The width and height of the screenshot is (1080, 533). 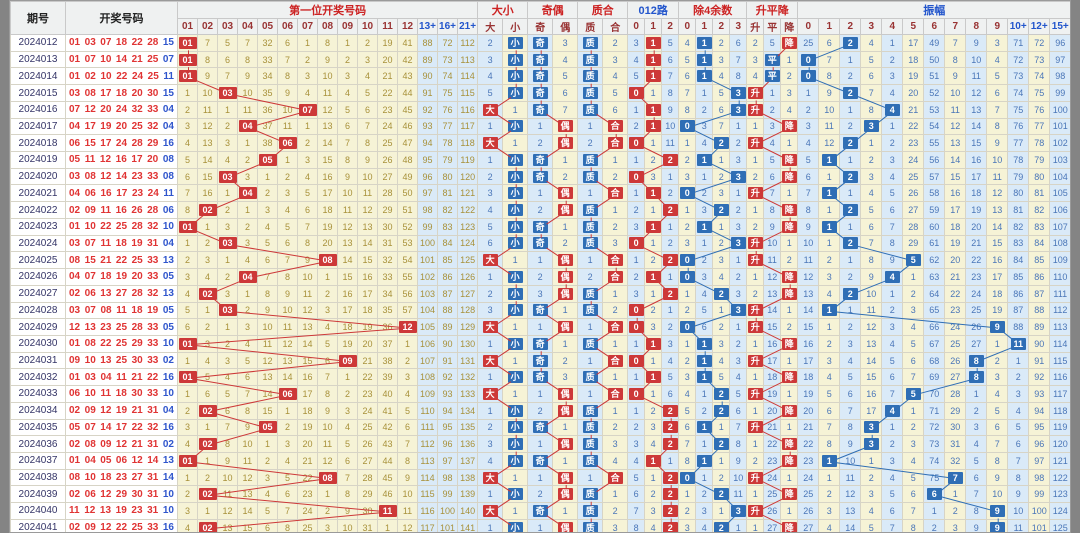 I want to click on miss-value: 15, so click(x=247, y=527).